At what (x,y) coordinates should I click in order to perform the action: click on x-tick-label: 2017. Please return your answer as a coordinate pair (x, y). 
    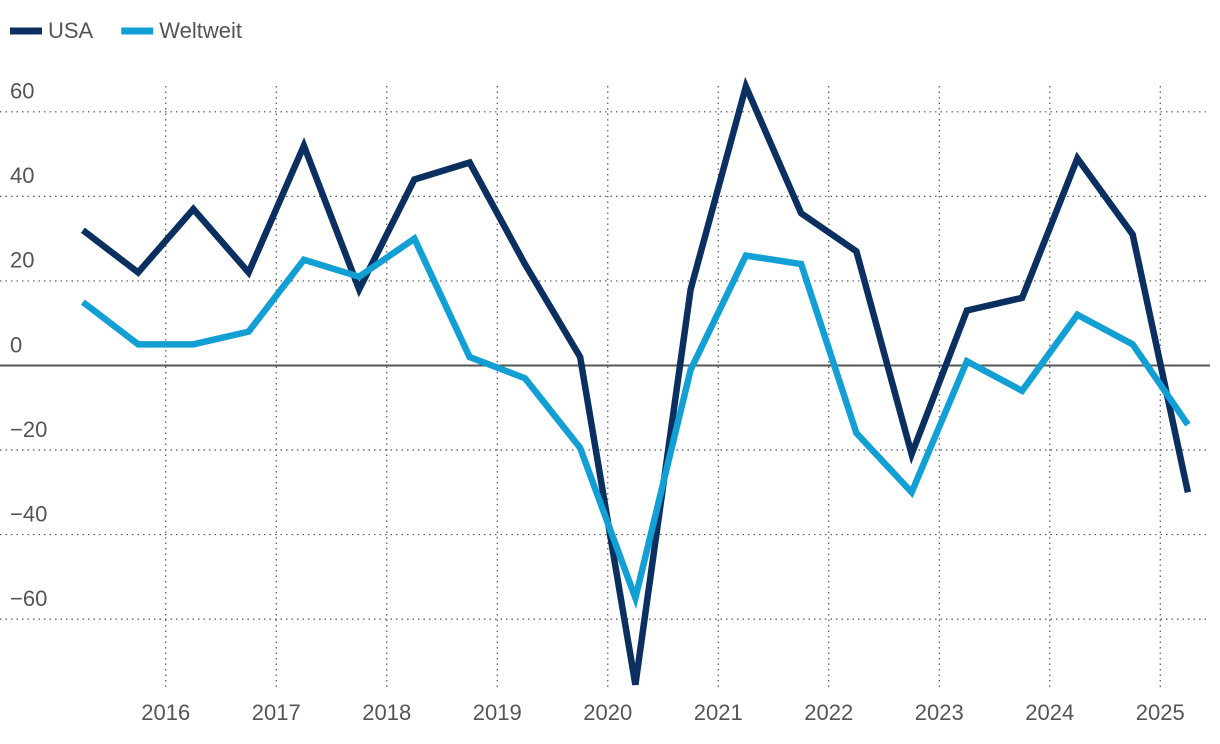
    Looking at the image, I should click on (276, 712).